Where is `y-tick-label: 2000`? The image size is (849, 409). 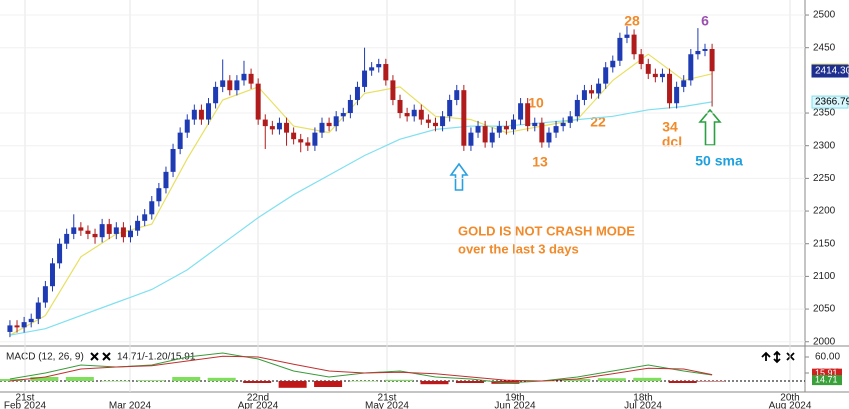
y-tick-label: 2000 is located at coordinates (824, 341).